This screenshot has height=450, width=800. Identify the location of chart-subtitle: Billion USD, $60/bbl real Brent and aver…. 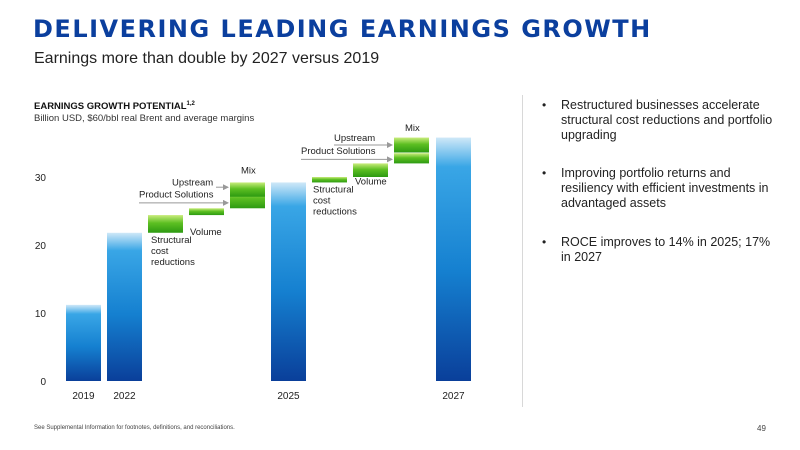
(144, 118).